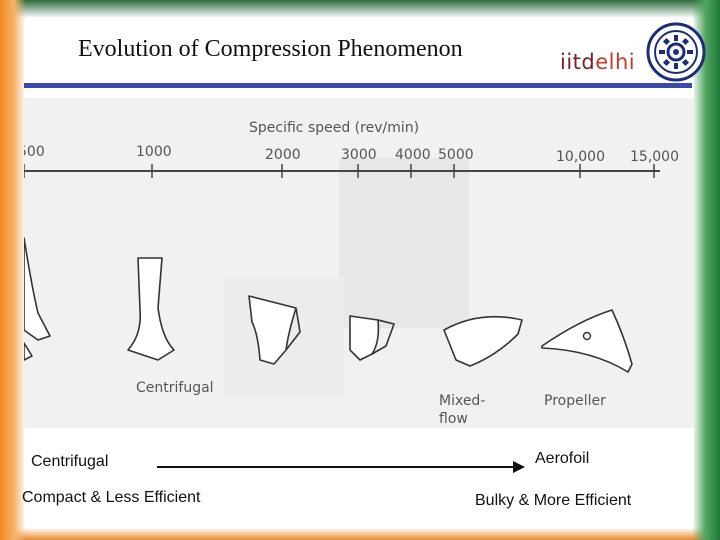 The height and width of the screenshot is (540, 720). Describe the element at coordinates (34, 152) in the screenshot. I see `tick-label: 500` at that location.